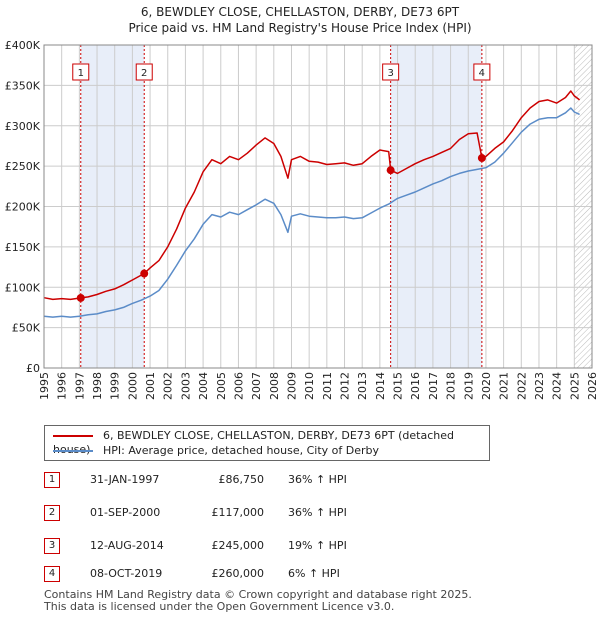 This screenshot has width=600, height=620. What do you see at coordinates (23, 45) in the screenshot?
I see `y-tick-label: £400K` at bounding box center [23, 45].